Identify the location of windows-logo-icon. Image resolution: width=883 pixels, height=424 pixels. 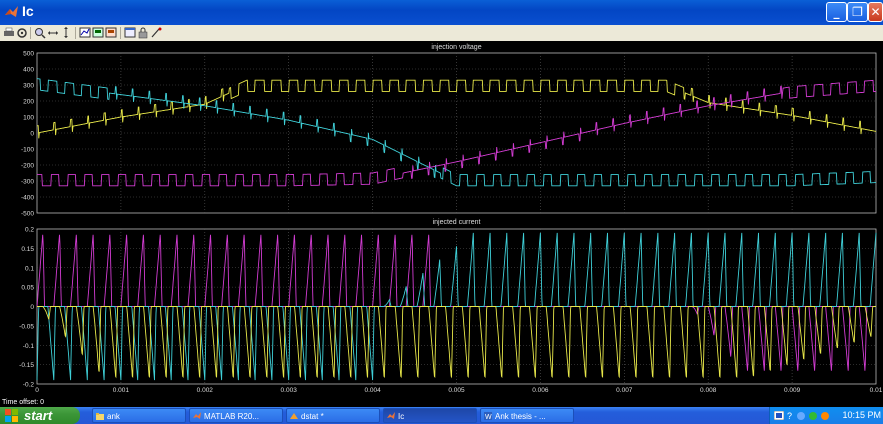
(11, 415).